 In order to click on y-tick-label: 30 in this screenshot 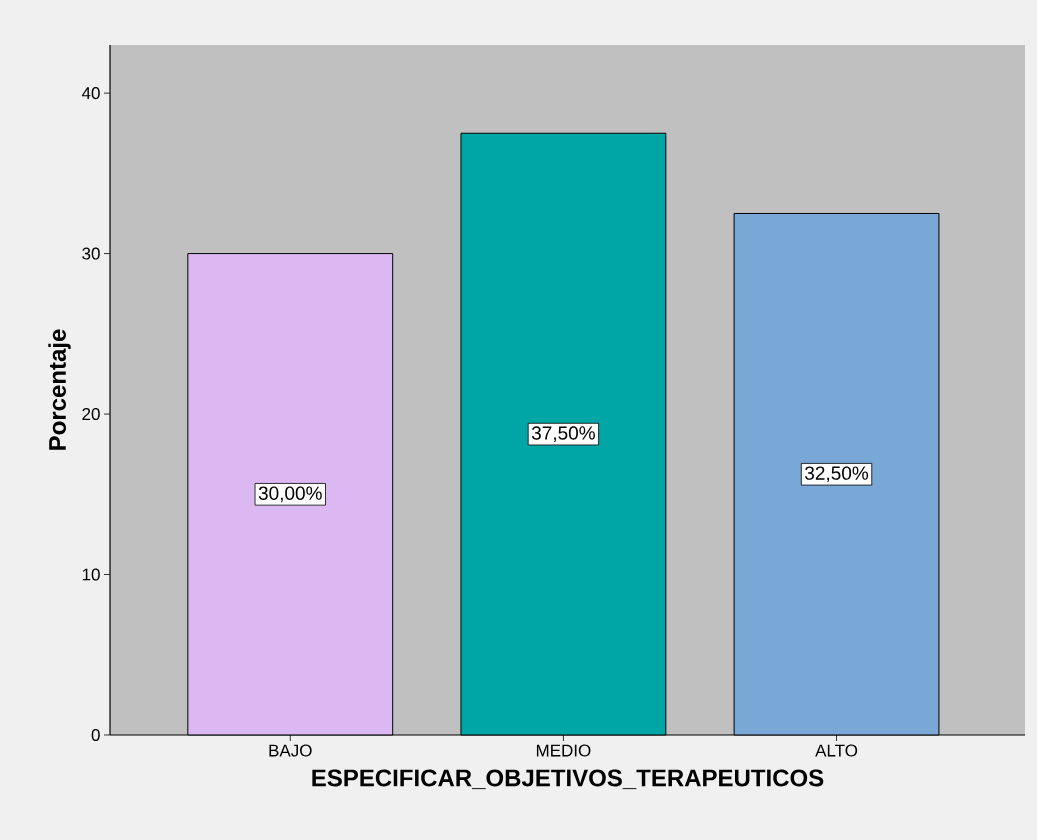, I will do `click(91, 253)`.